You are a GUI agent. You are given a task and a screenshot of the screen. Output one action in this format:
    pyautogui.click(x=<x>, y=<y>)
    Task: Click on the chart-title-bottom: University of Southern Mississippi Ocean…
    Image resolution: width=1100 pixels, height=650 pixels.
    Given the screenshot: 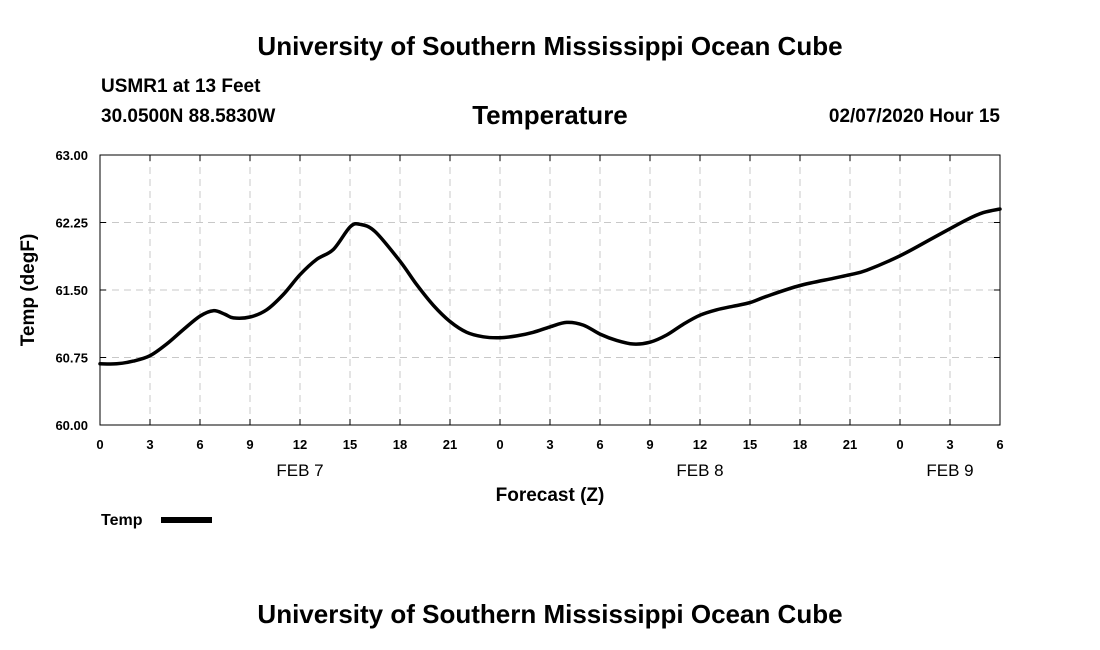 What is the action you would take?
    pyautogui.click(x=550, y=614)
    